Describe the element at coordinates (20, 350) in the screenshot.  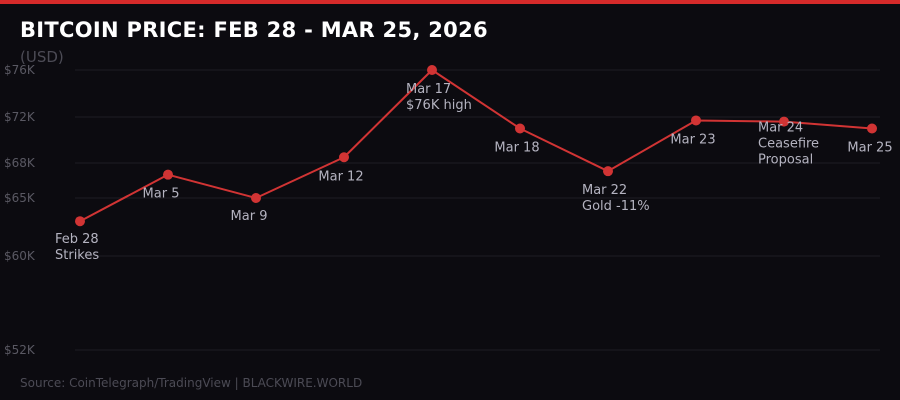
I see `y-tick-label: $52K` at that location.